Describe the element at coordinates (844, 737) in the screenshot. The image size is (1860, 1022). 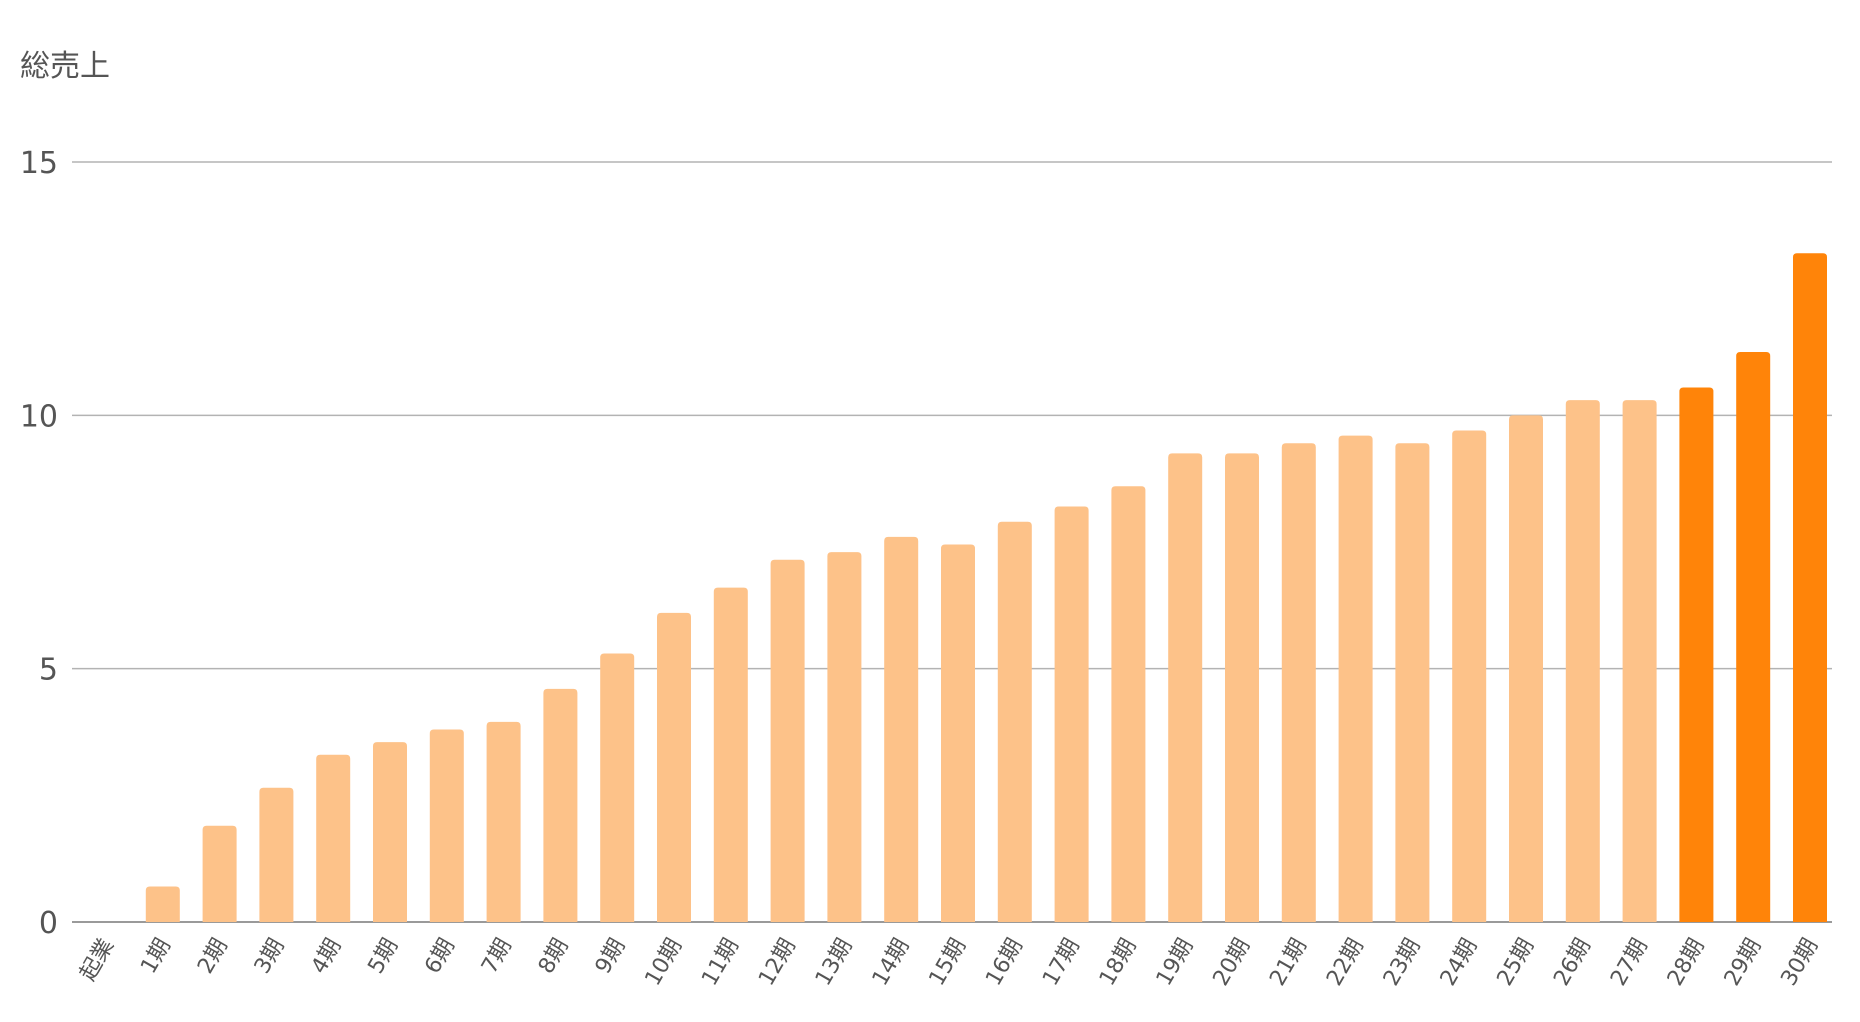
I see `bar-13期` at that location.